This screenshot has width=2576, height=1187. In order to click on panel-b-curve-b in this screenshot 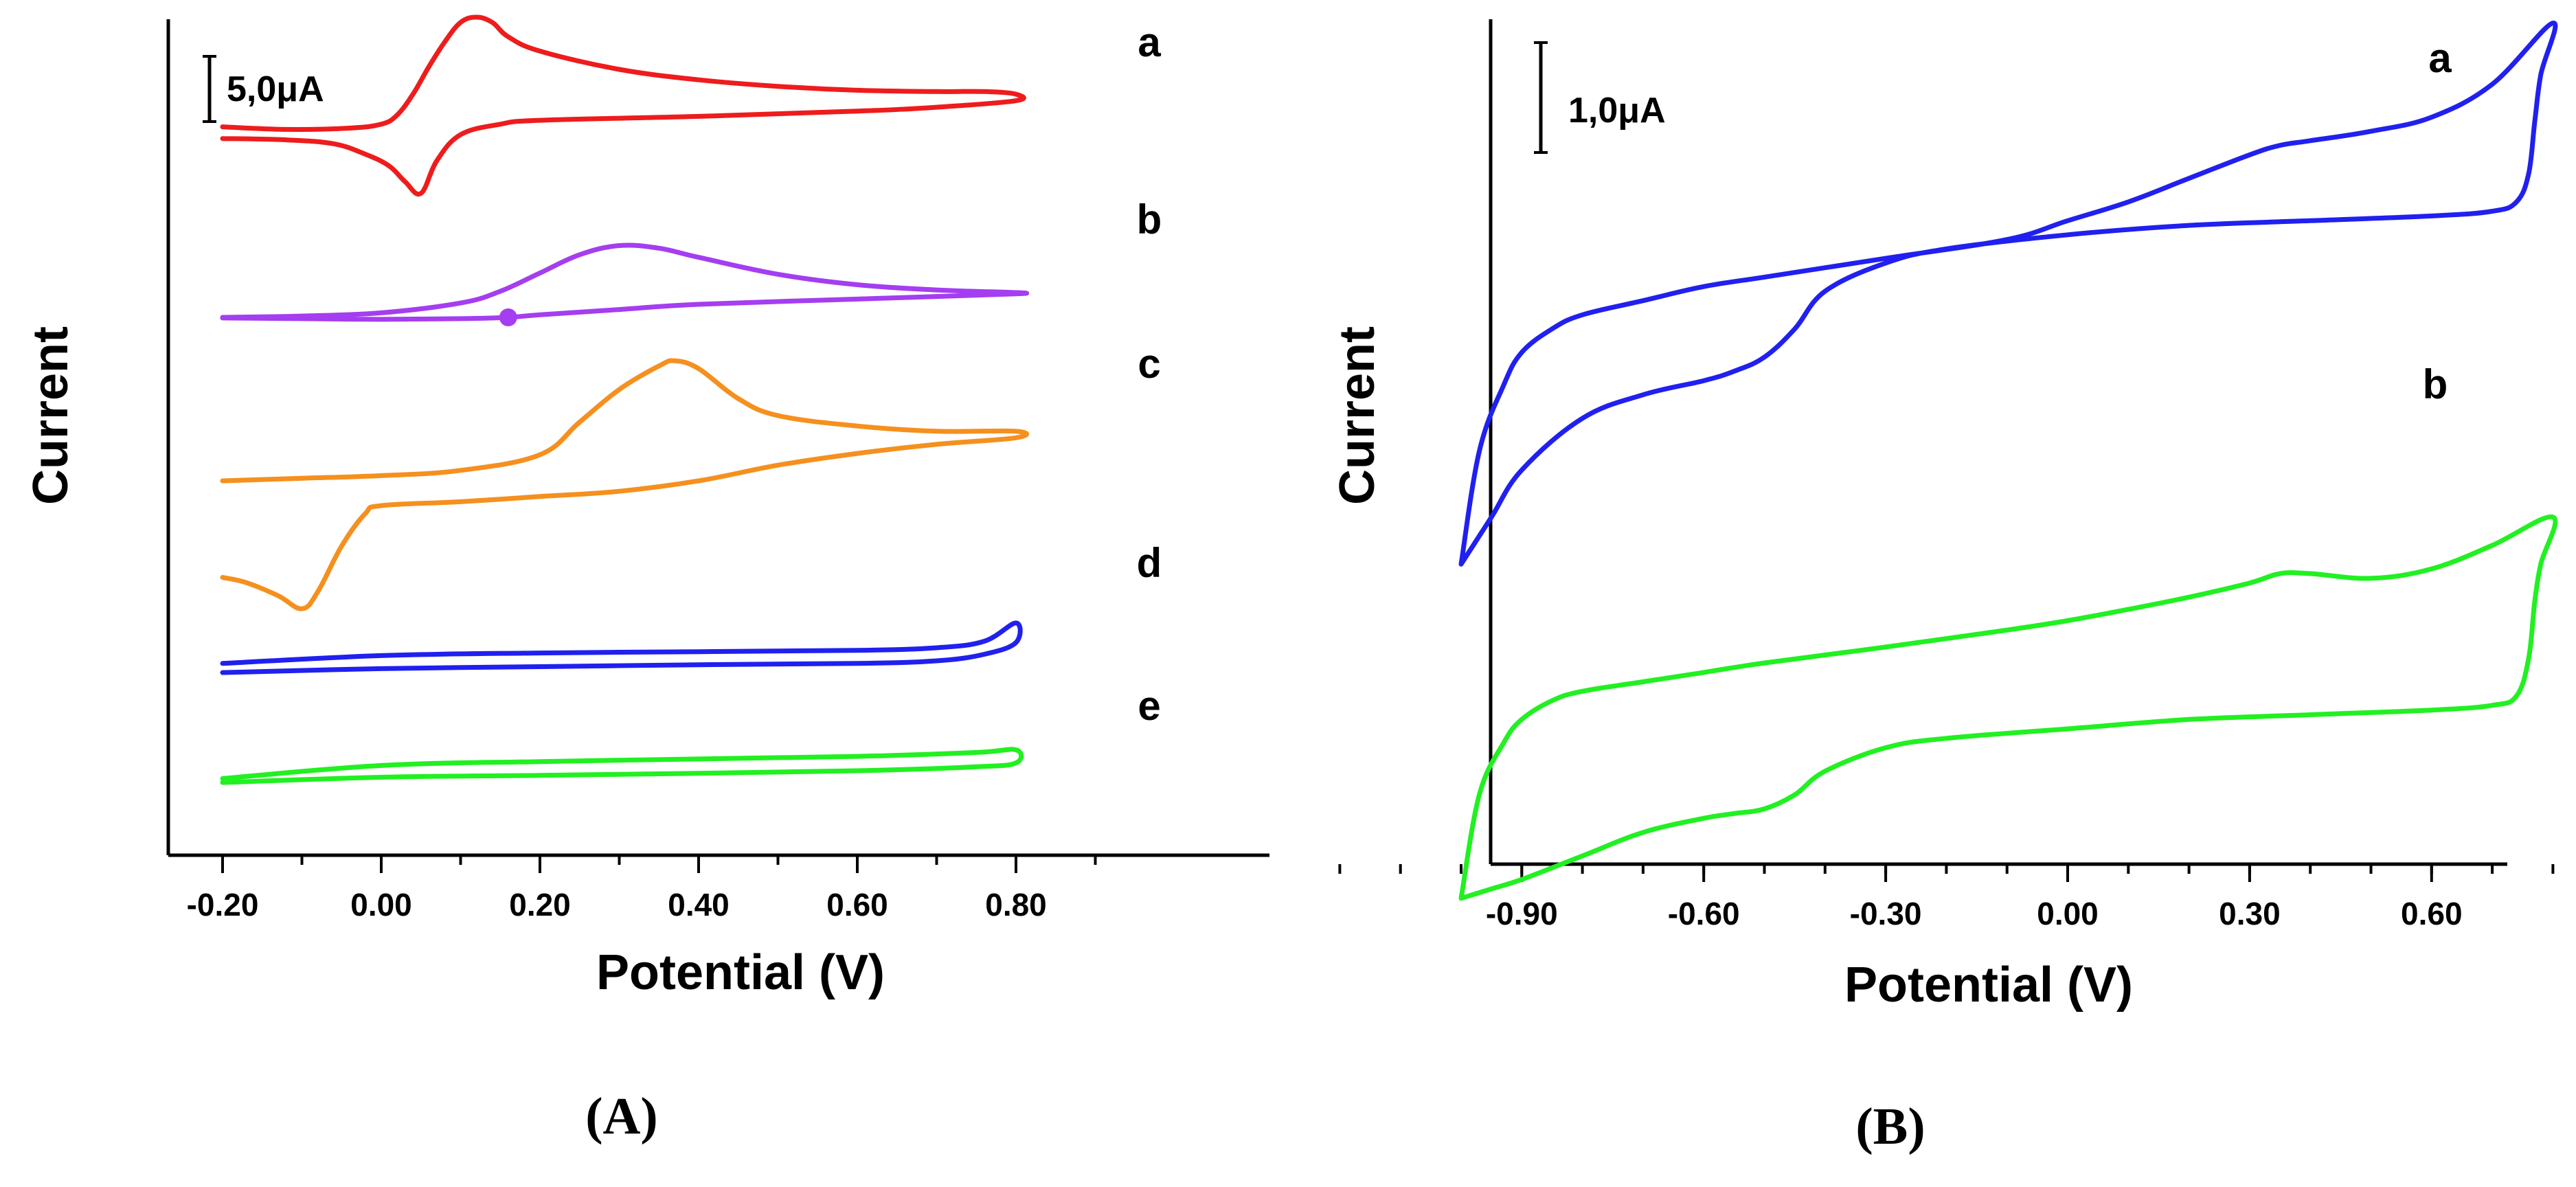, I will do `click(2008, 707)`.